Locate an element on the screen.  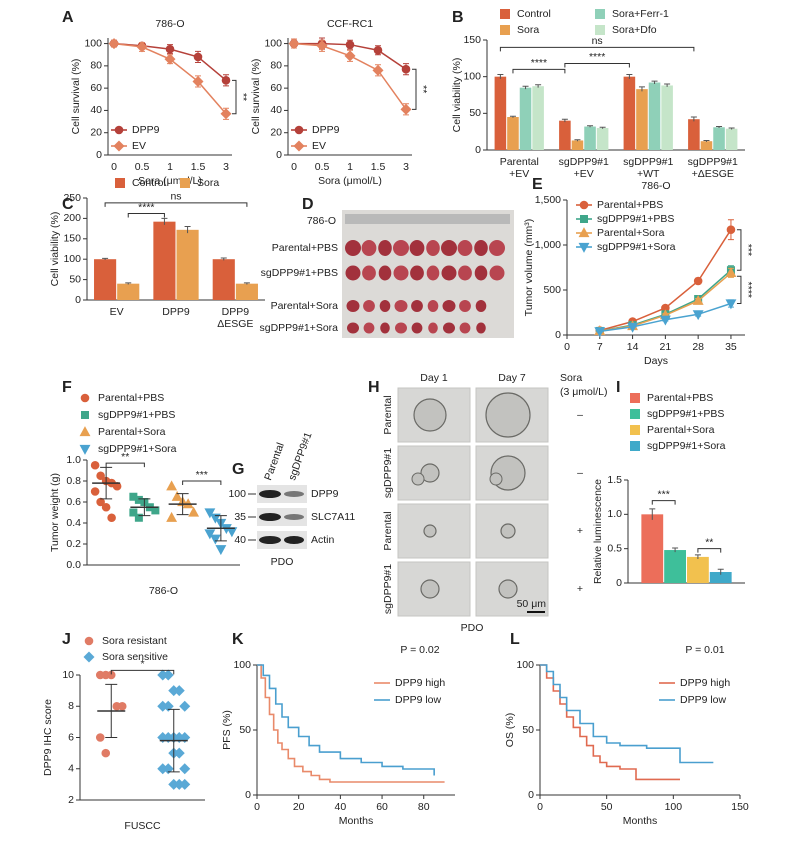
ruler is located at coordinates (427, 219).